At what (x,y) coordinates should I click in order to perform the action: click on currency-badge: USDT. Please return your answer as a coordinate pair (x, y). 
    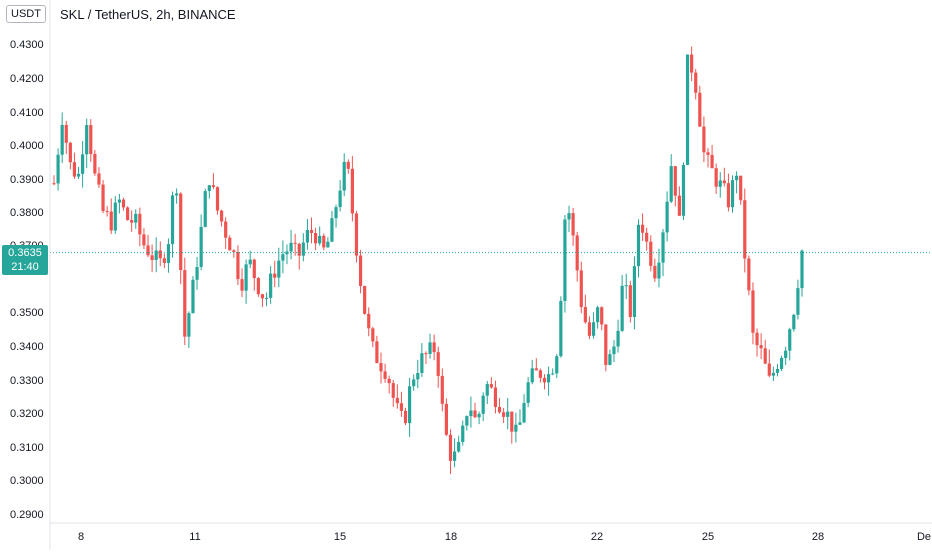
    Looking at the image, I should click on (26, 14).